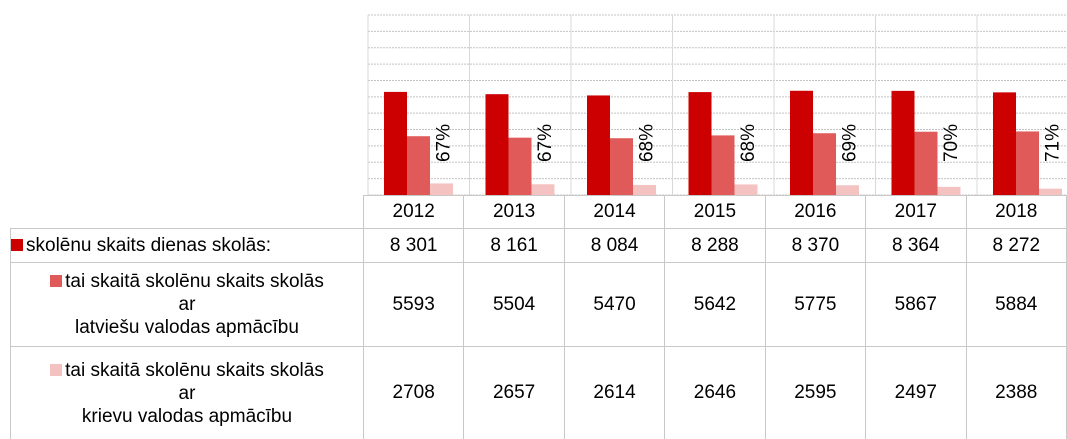 This screenshot has height=439, width=1067. Describe the element at coordinates (413, 245) in the screenshot. I see `table-value: 8 301` at that location.